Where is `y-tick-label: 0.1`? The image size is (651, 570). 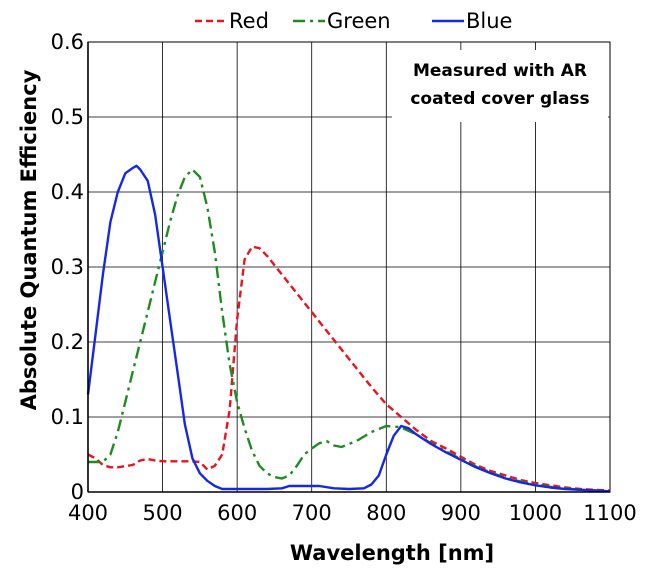 y-tick-label: 0.1 is located at coordinates (67, 417).